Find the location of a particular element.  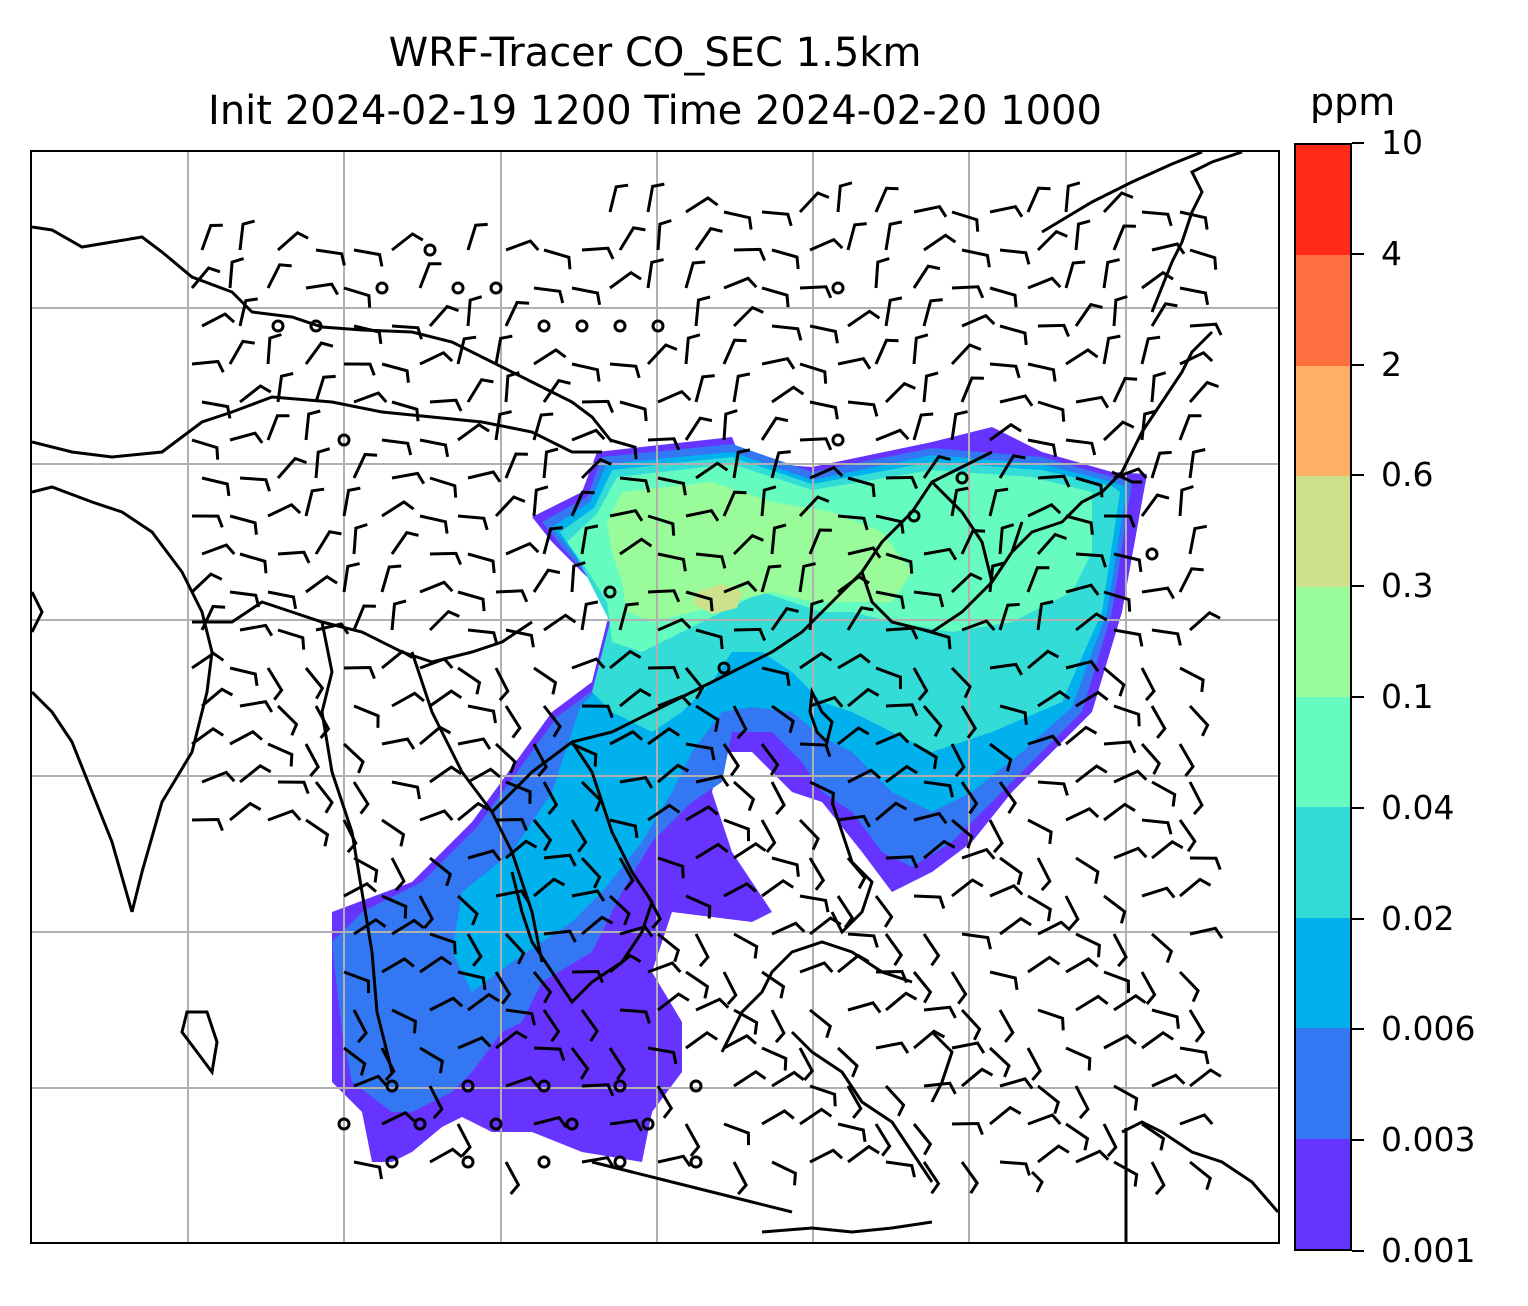

colorbar-tick is located at coordinates (1358, 697).